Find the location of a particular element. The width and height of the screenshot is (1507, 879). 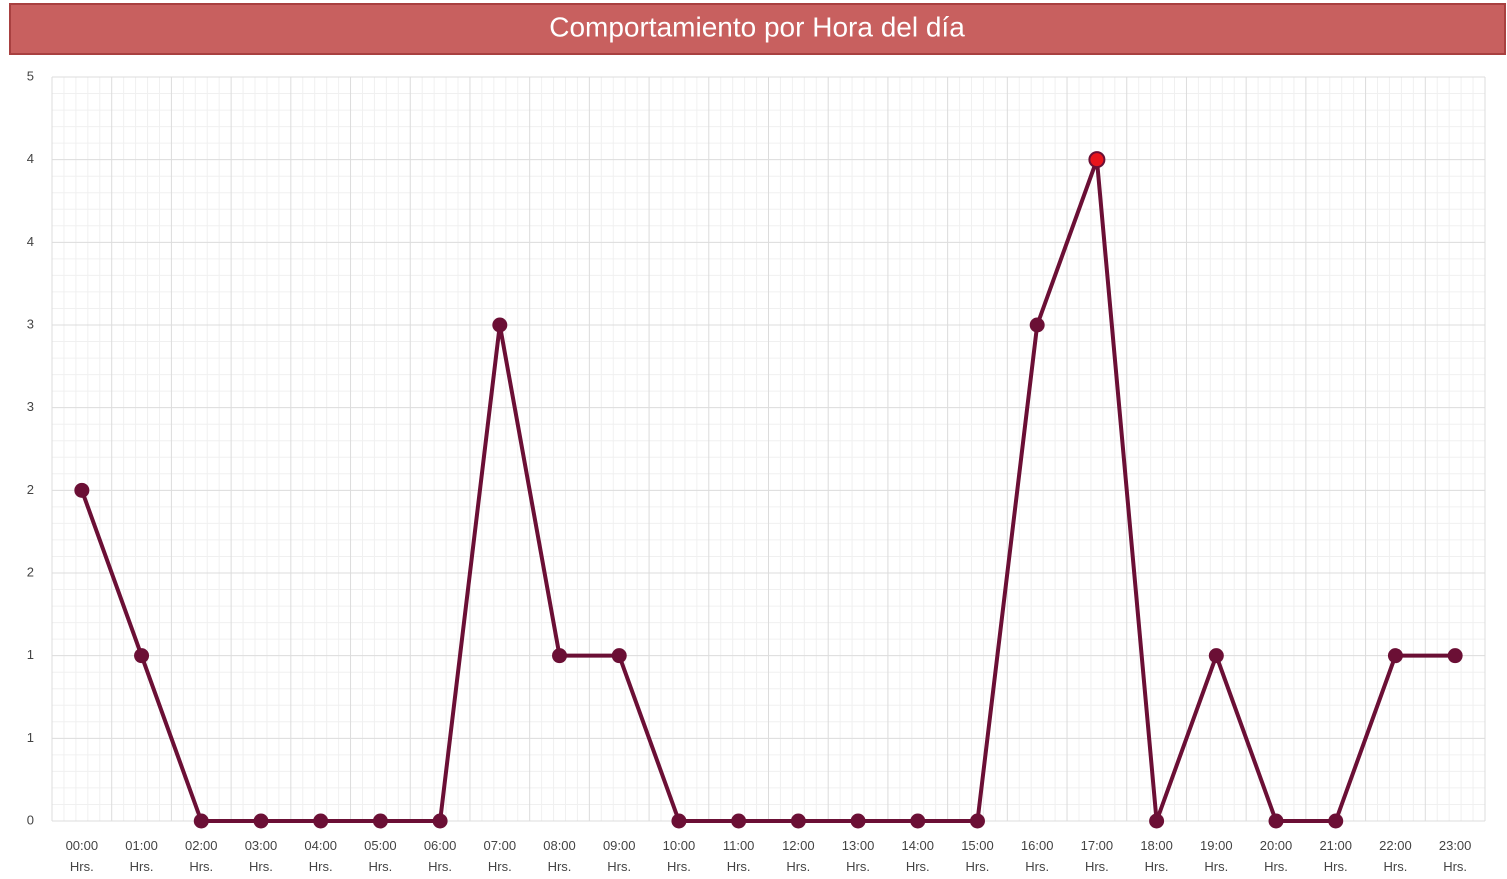

title-banner is located at coordinates (757, 29).